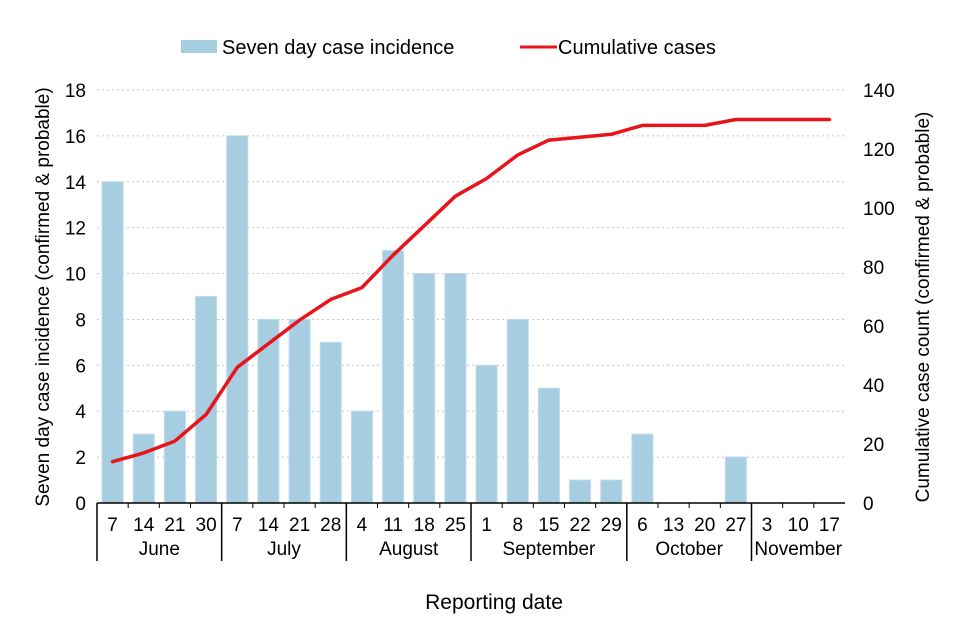  I want to click on y-tick-label: 10, so click(75, 275).